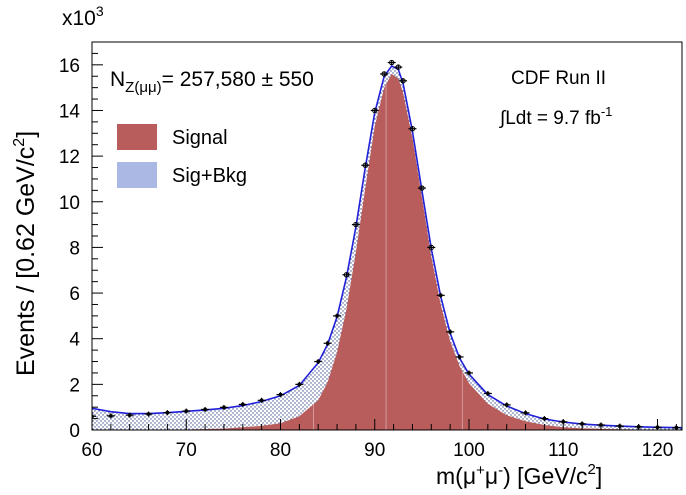 Image resolution: width=686 pixels, height=495 pixels. What do you see at coordinates (25, 253) in the screenshot?
I see `y-axis-label: Events / [0.62 GeV/c2]` at bounding box center [25, 253].